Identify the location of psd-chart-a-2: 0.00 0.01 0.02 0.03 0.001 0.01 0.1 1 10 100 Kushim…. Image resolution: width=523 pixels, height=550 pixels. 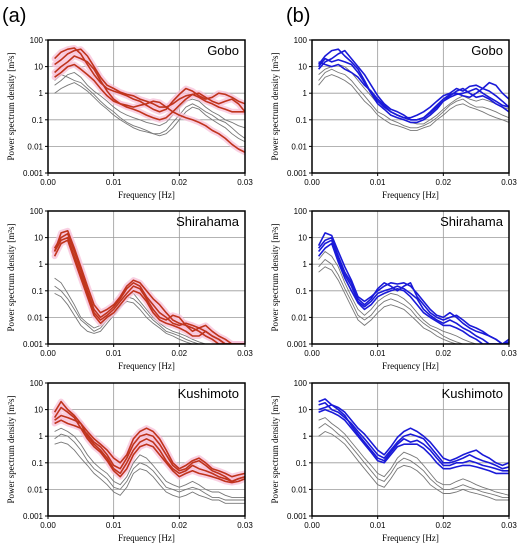
(129, 461).